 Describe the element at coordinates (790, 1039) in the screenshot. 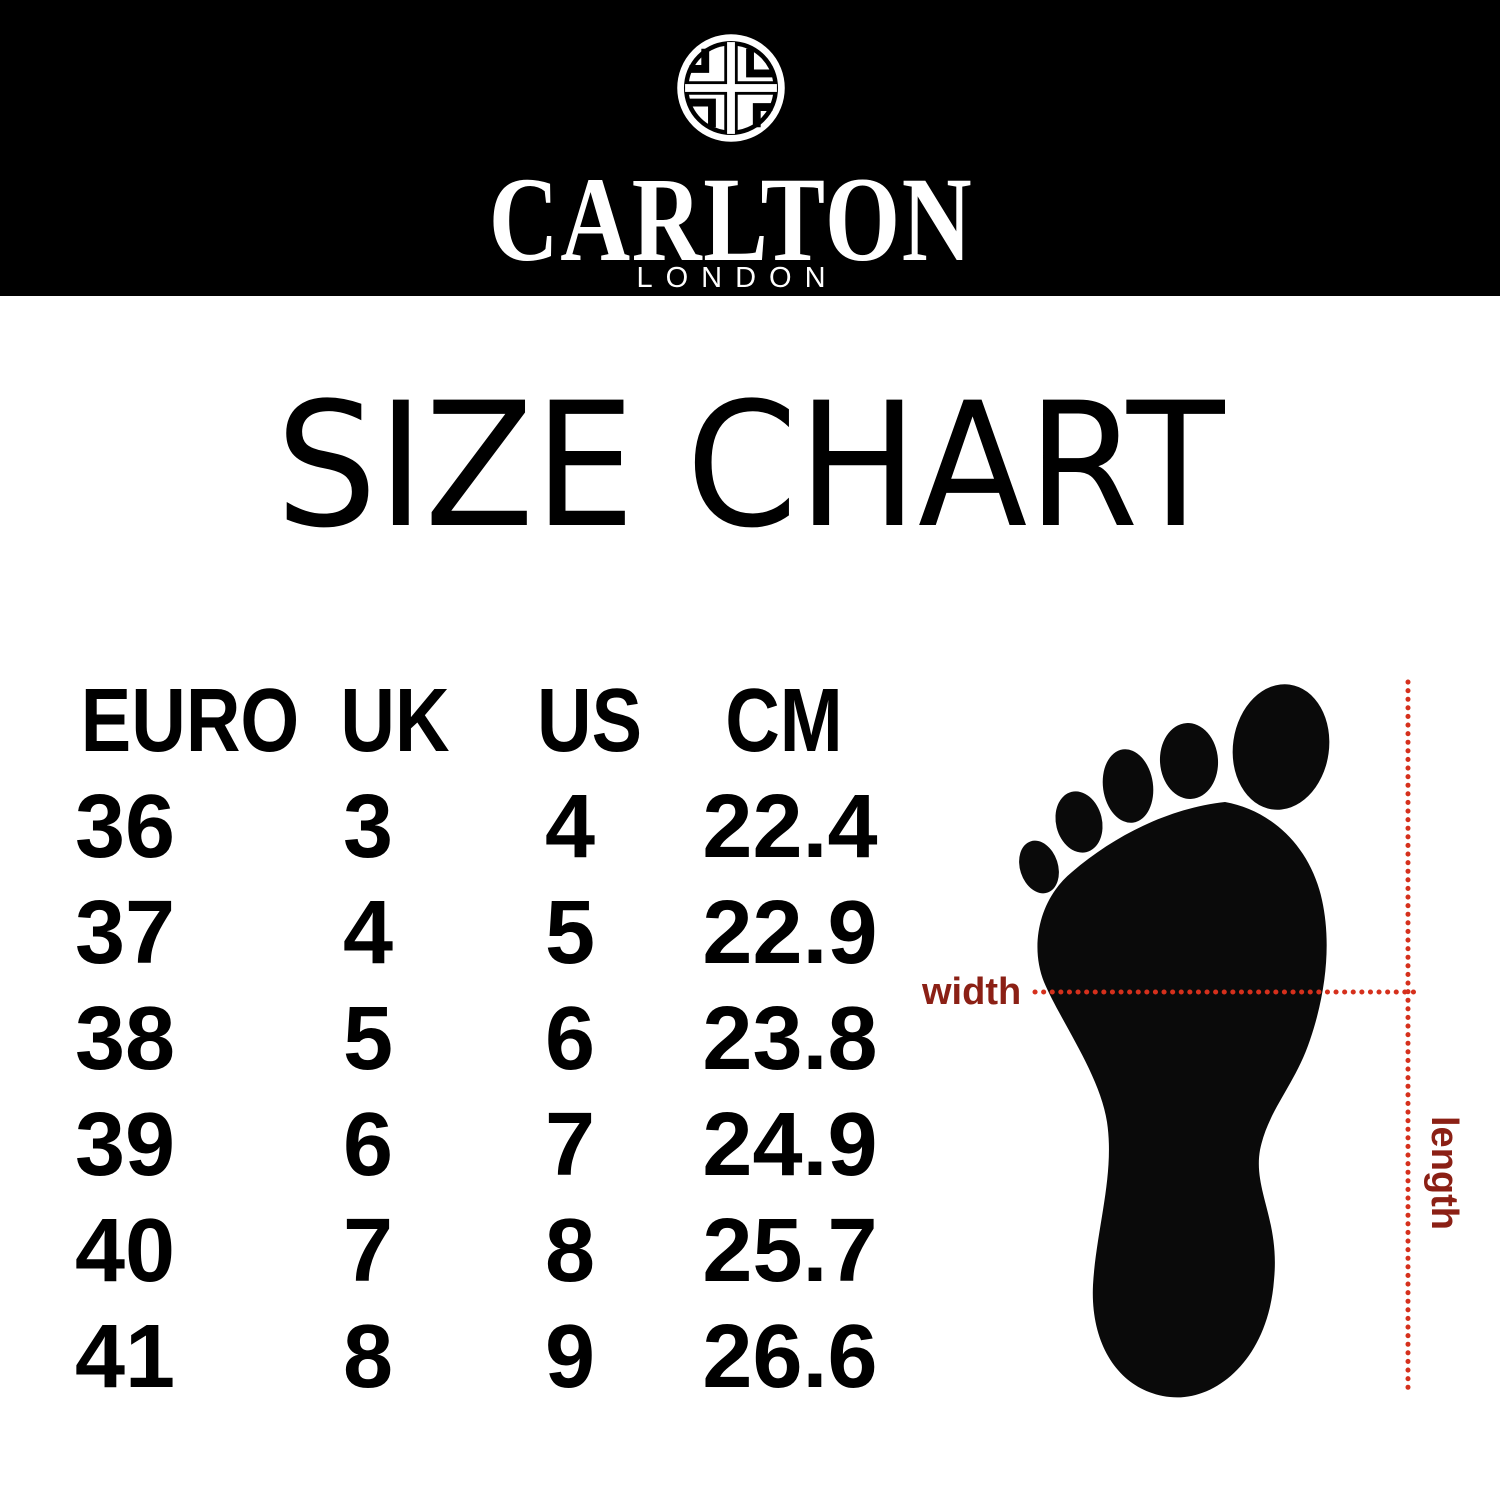

I see `size-cell: 23.8` at that location.